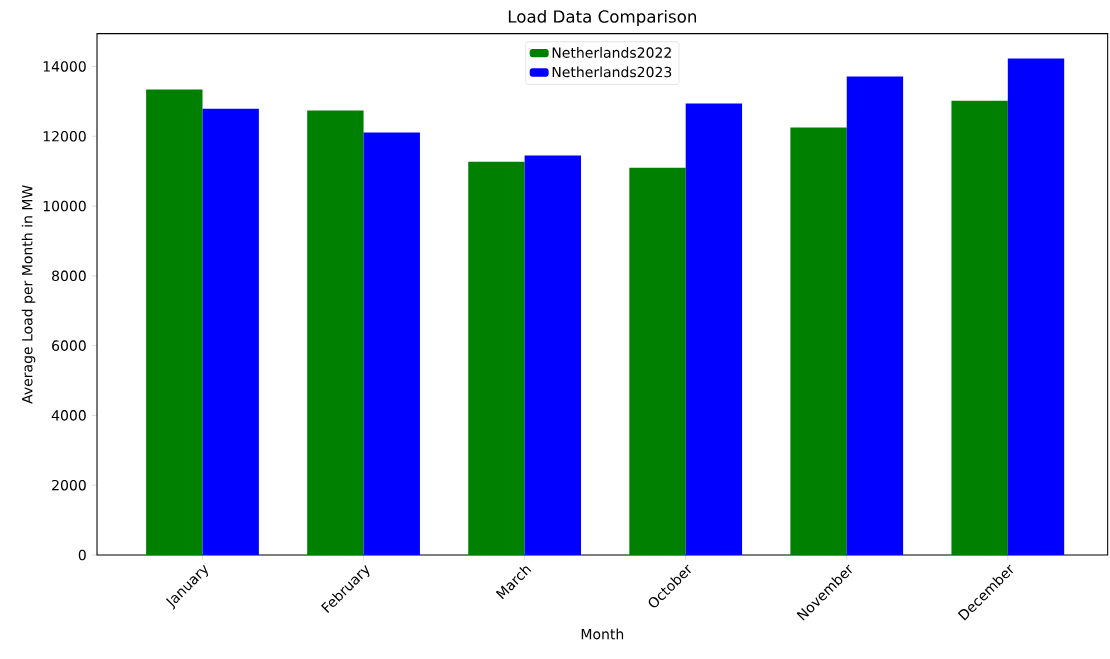  I want to click on y-tick-label: 10000, so click(64, 206).